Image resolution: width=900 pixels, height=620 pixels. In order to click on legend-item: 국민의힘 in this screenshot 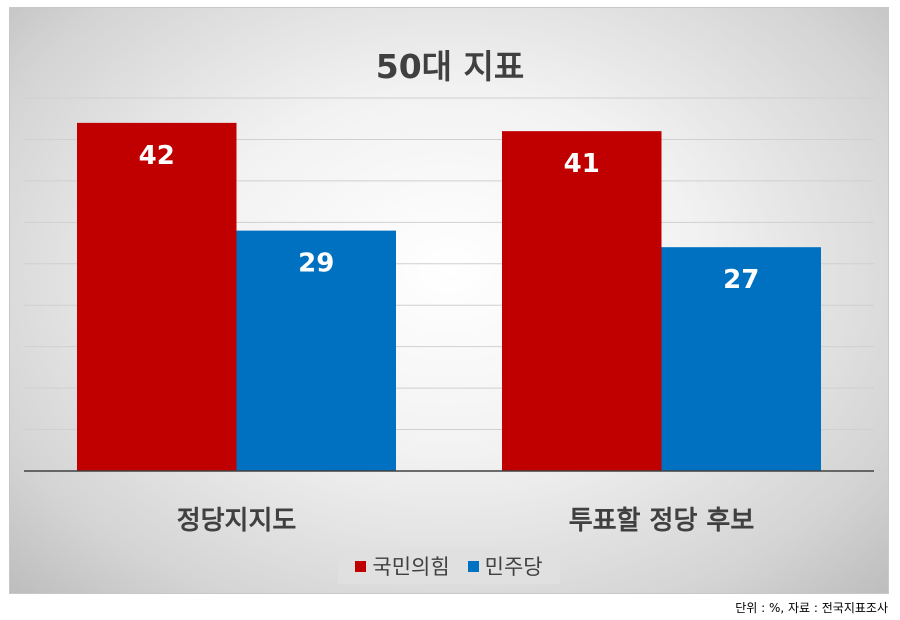, I will do `click(402, 566)`.